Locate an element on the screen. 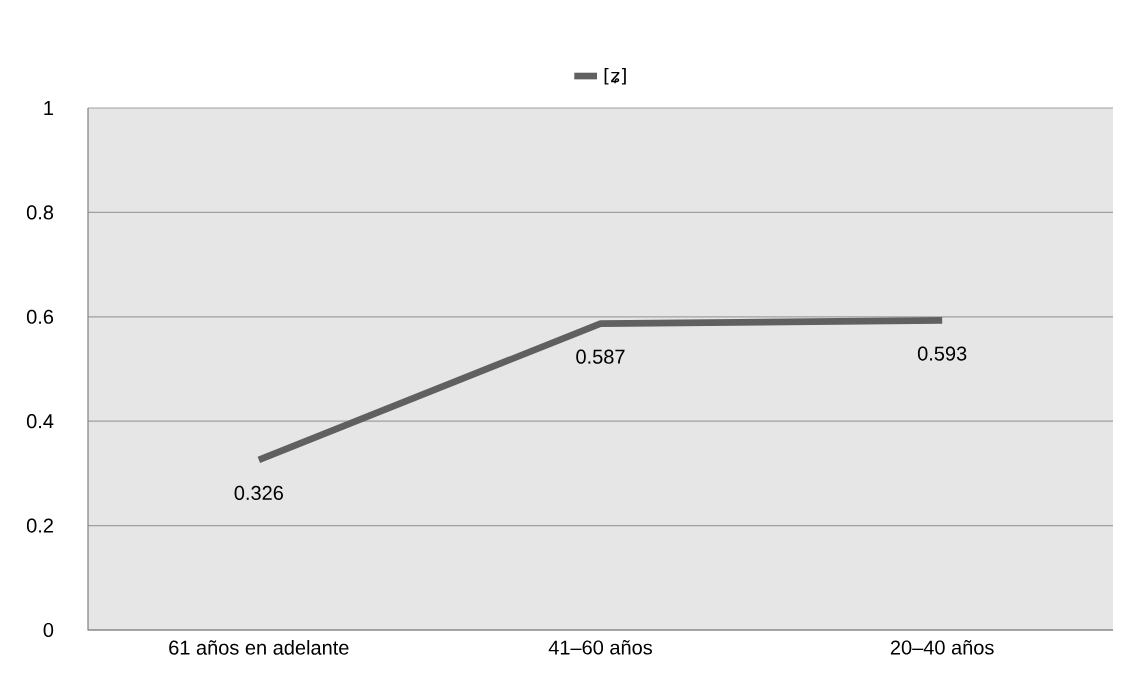  data-label: 0.326 is located at coordinates (258, 493).